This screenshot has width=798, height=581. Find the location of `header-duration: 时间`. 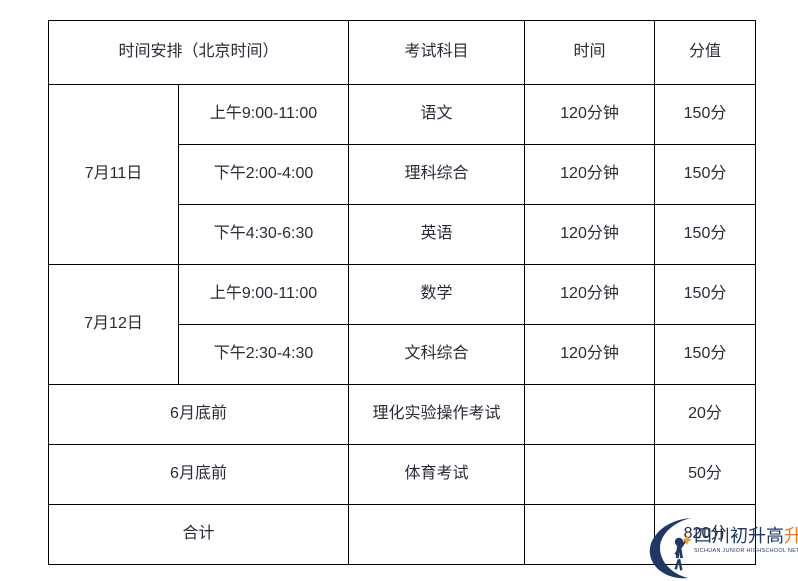

header-duration: 时间 is located at coordinates (590, 52).